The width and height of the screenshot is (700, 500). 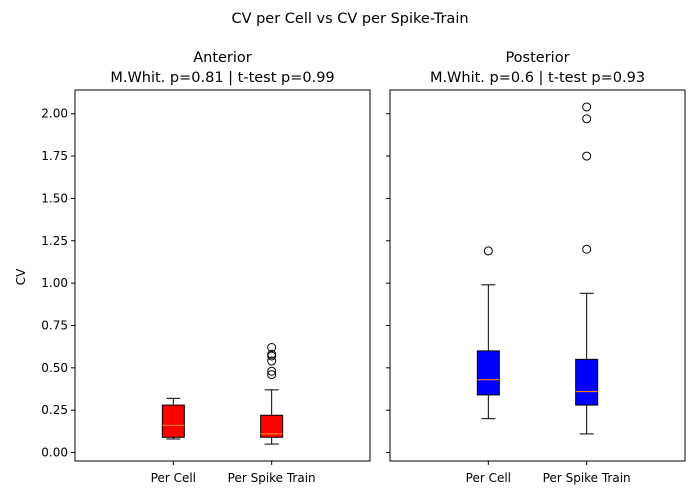 I want to click on y-tick-label: 0.75, so click(x=54, y=325).